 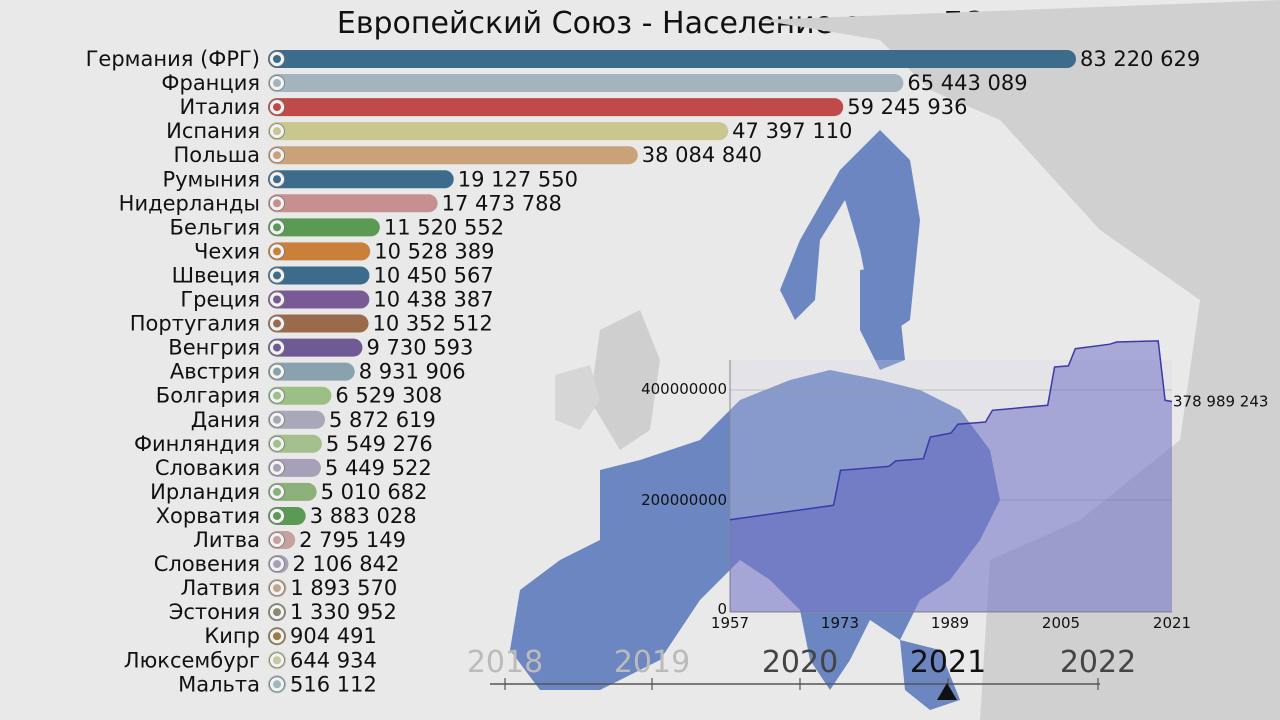 I want to click on bar-value-label: 904 491, so click(x=333, y=636).